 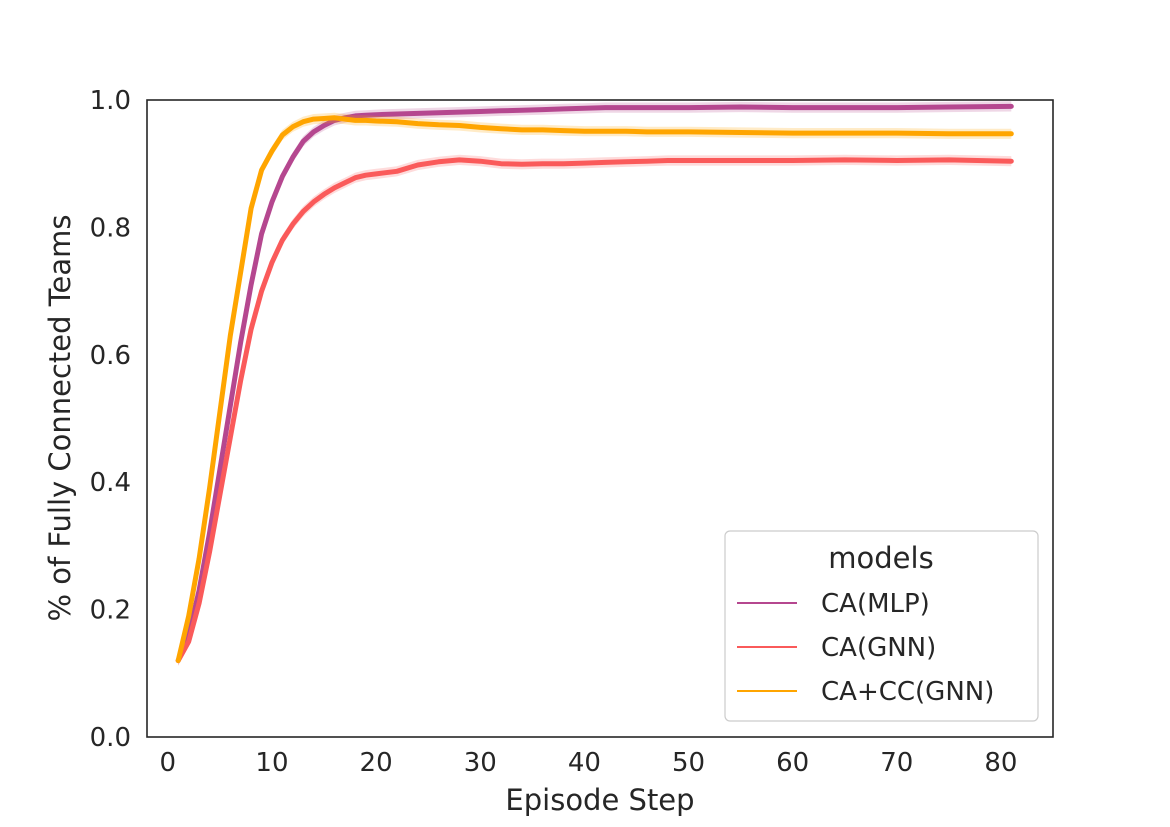 I want to click on y-tick-label: 1.0, so click(x=110, y=101).